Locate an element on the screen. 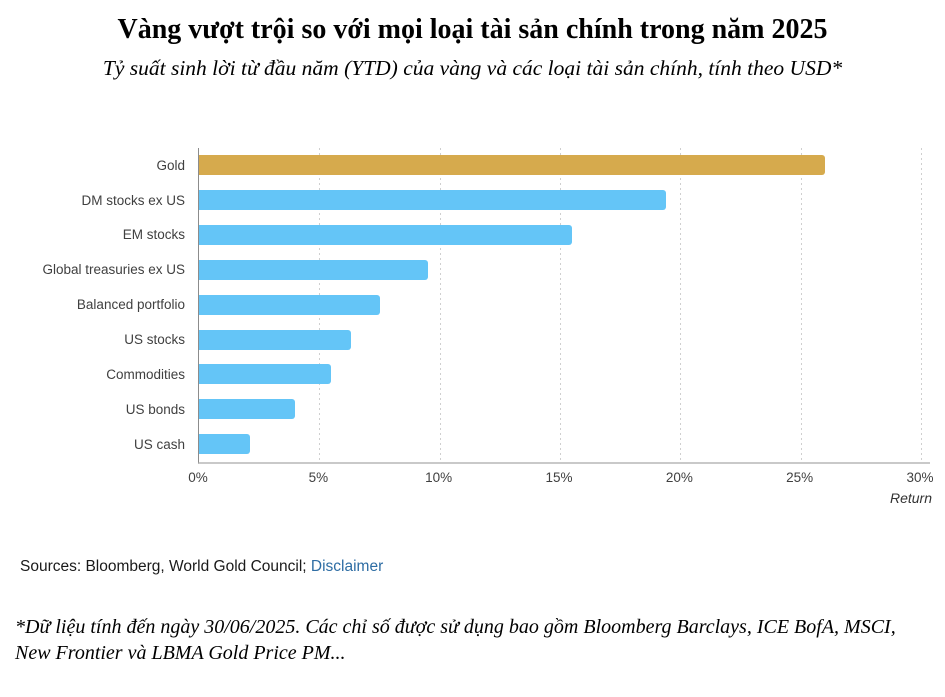 The image size is (945, 697). category-label-gold: Gold is located at coordinates (170, 165).